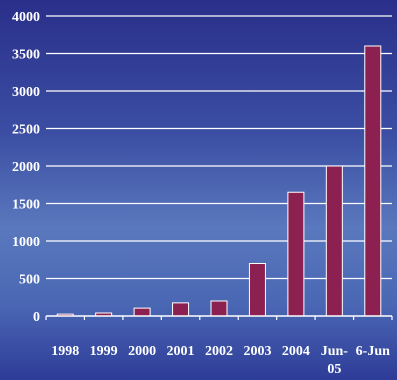 This screenshot has height=380, width=397. Describe the element at coordinates (26, 17) in the screenshot. I see `y-tick-label: 4000` at that location.